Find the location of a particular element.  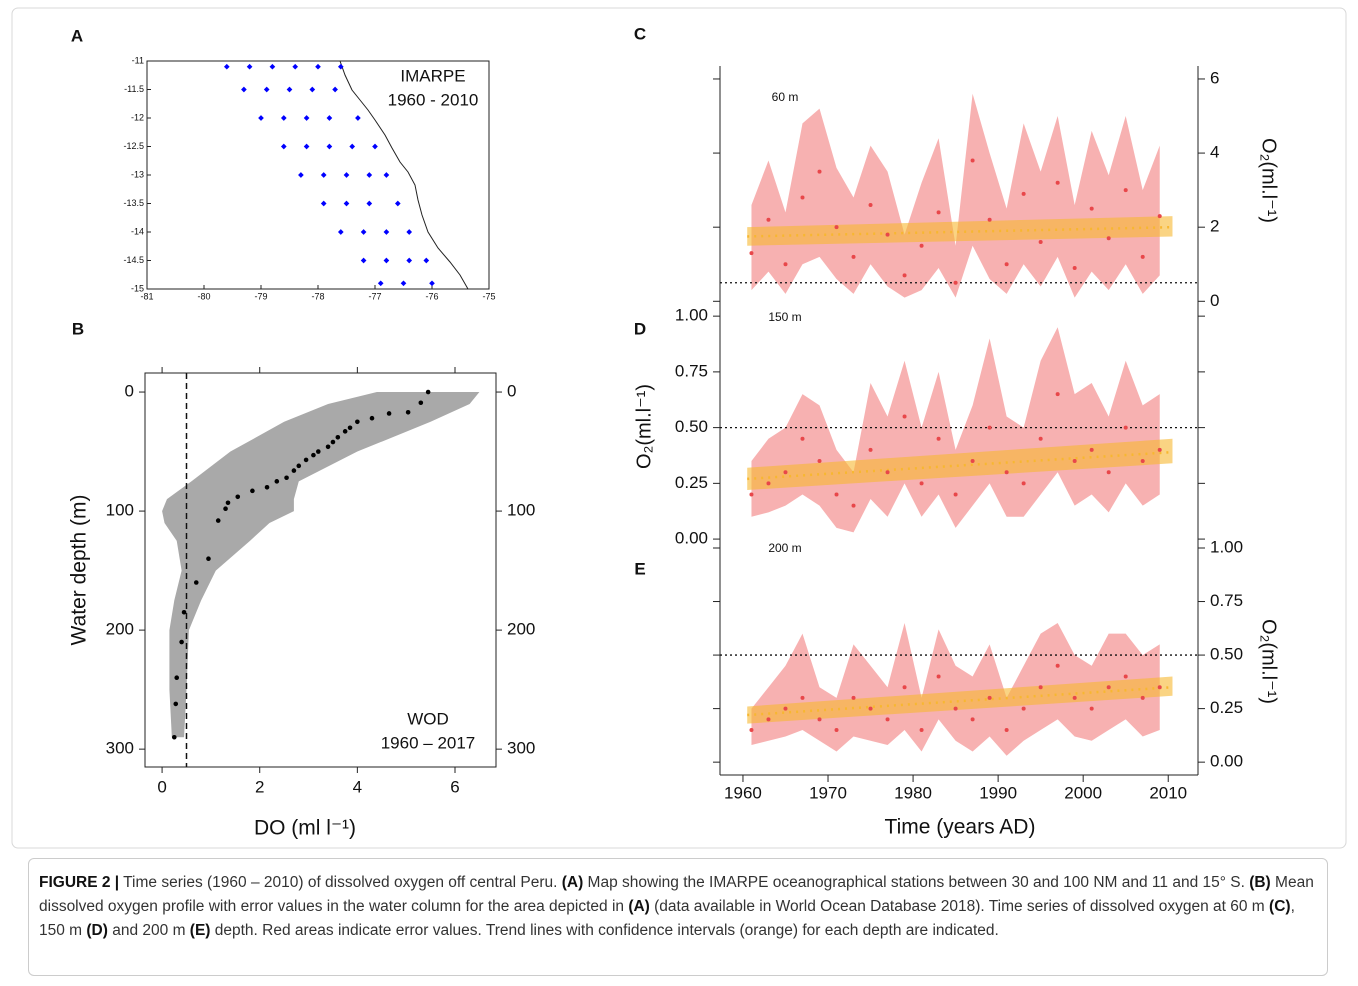

y-tick-label: -12 is located at coordinates (137, 117).